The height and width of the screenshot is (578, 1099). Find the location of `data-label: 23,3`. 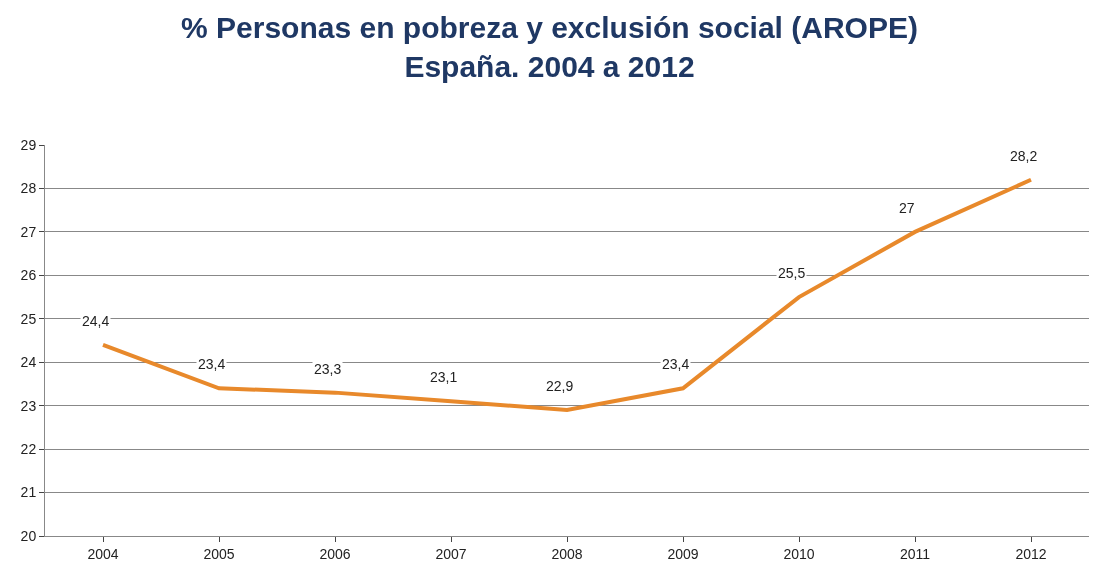

data-label: 23,3 is located at coordinates (328, 369).